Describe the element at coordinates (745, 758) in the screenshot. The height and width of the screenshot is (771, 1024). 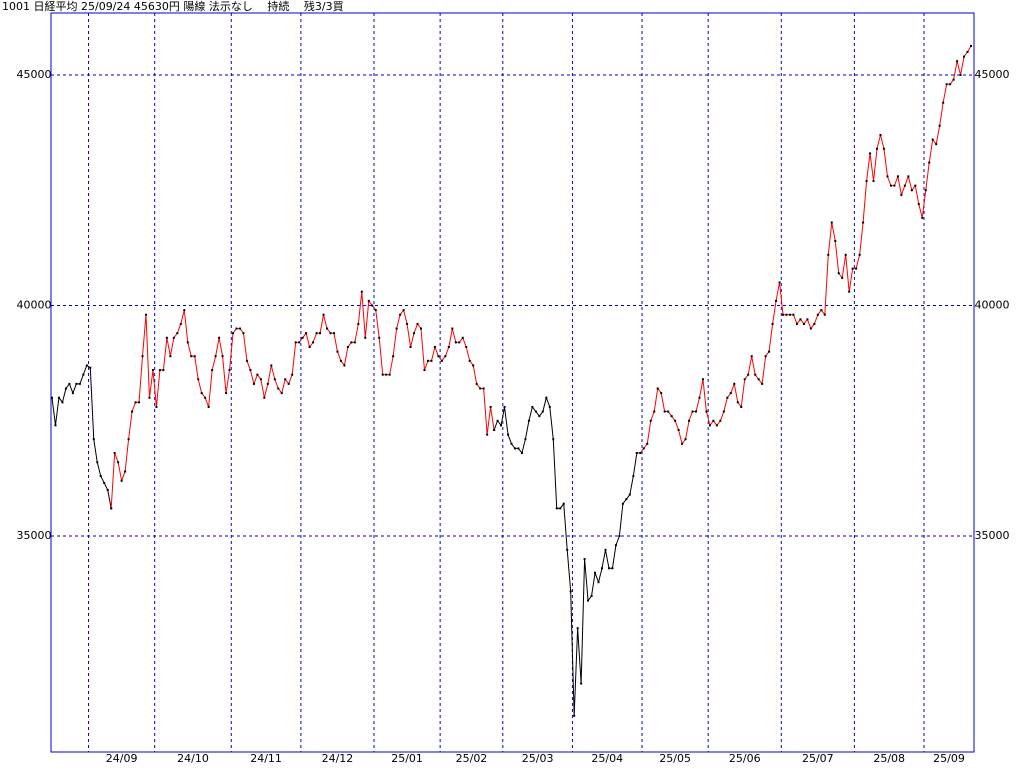
I see `x-tick-label: 25/06` at that location.